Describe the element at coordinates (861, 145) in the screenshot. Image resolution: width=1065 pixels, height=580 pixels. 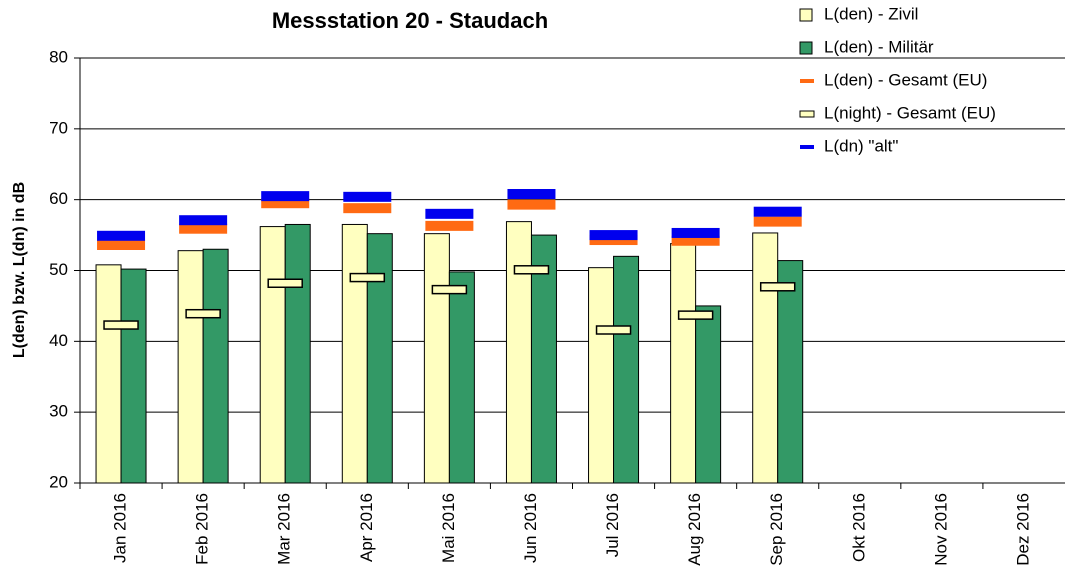
I see `legend-label: L(dn) "alt"` at that location.